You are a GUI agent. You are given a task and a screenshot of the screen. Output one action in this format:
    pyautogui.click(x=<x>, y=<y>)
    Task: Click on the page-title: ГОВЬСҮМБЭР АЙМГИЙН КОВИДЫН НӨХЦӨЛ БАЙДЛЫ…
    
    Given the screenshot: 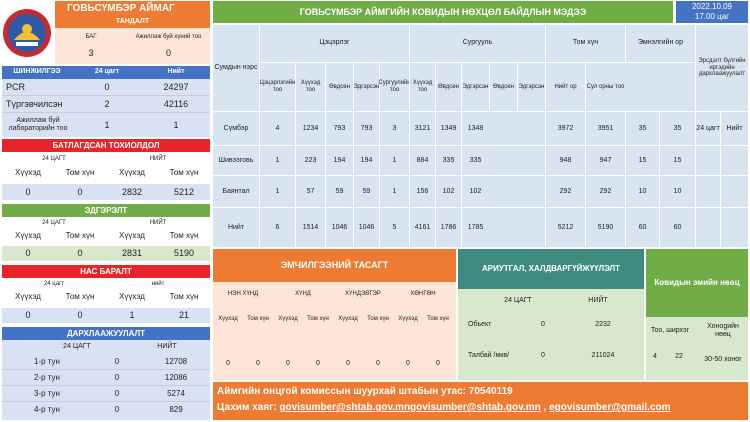 What is the action you would take?
    pyautogui.click(x=443, y=12)
    